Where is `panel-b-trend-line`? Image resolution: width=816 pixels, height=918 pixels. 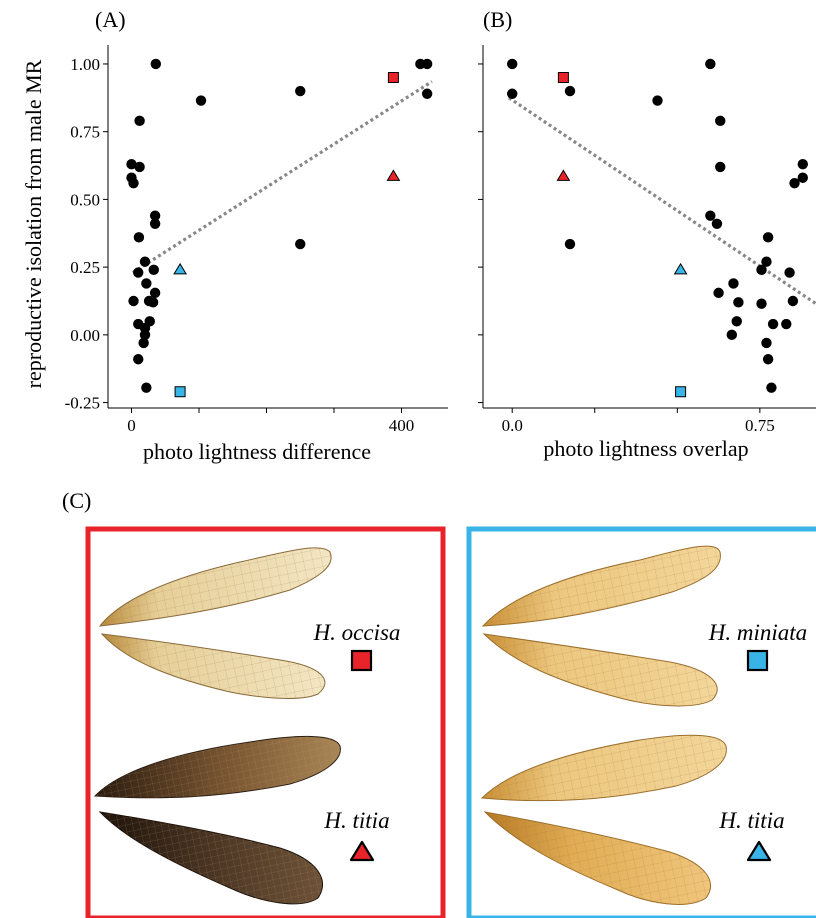
panel-b-trend-line is located at coordinates (662, 201).